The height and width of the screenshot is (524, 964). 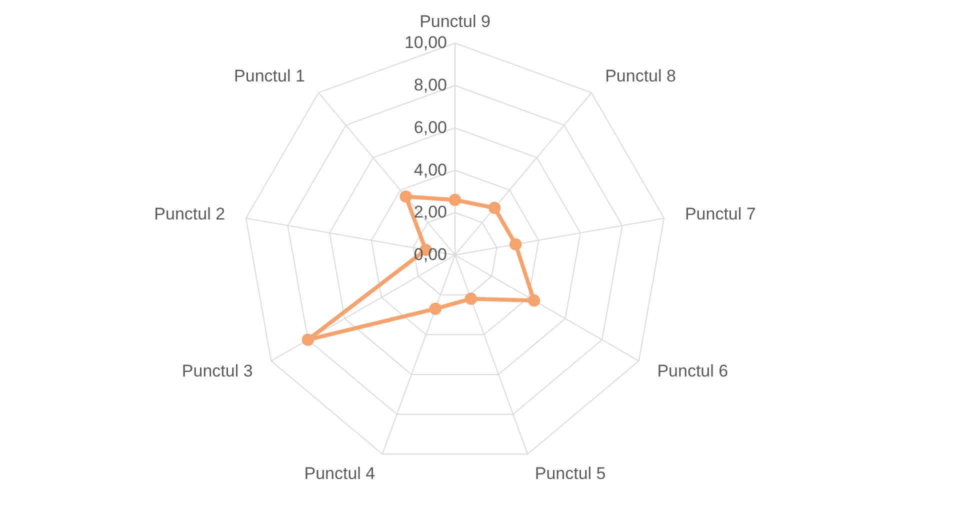 I want to click on spoke-label: Punctul 4, so click(x=340, y=473).